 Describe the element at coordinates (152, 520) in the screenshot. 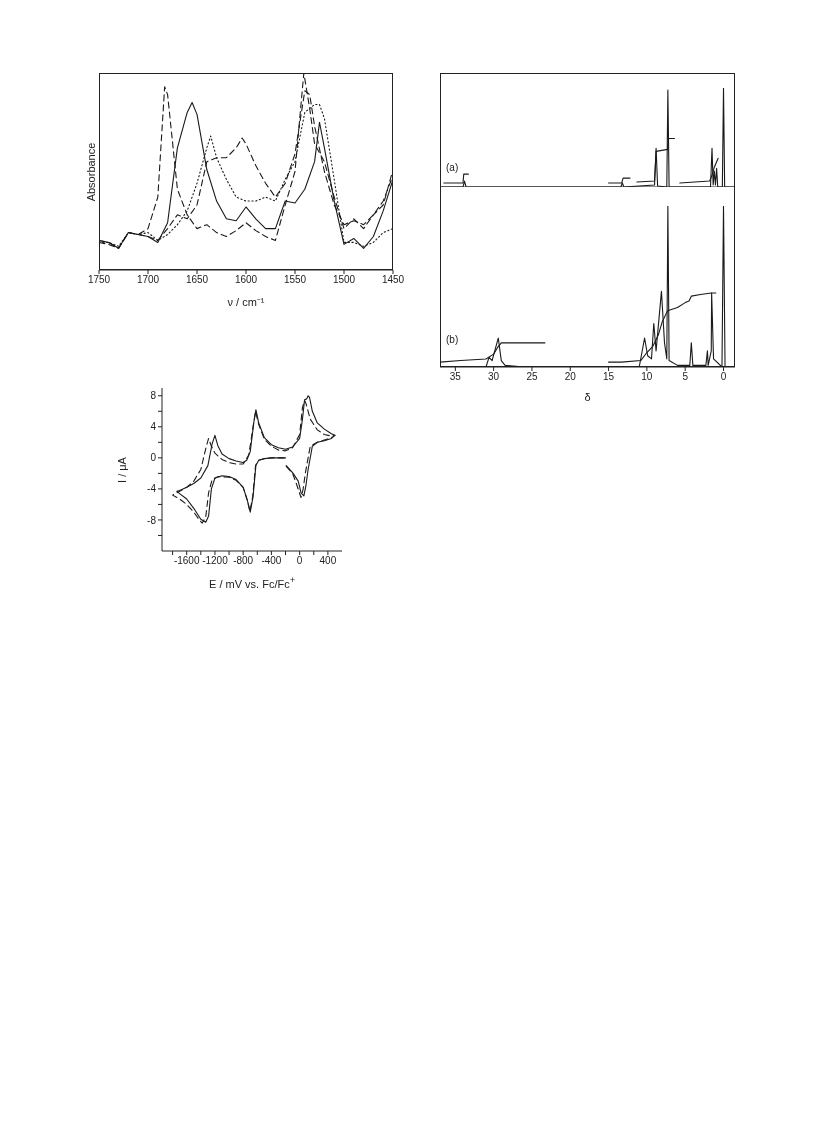

I see `y-tick-label: -8` at that location.